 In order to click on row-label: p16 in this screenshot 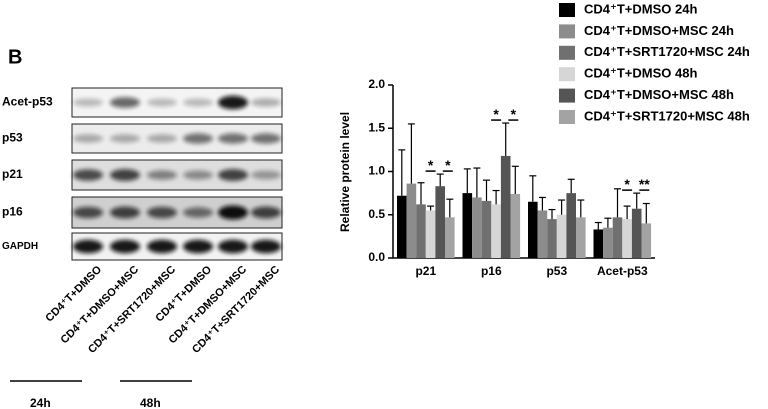, I will do `click(12, 212)`.